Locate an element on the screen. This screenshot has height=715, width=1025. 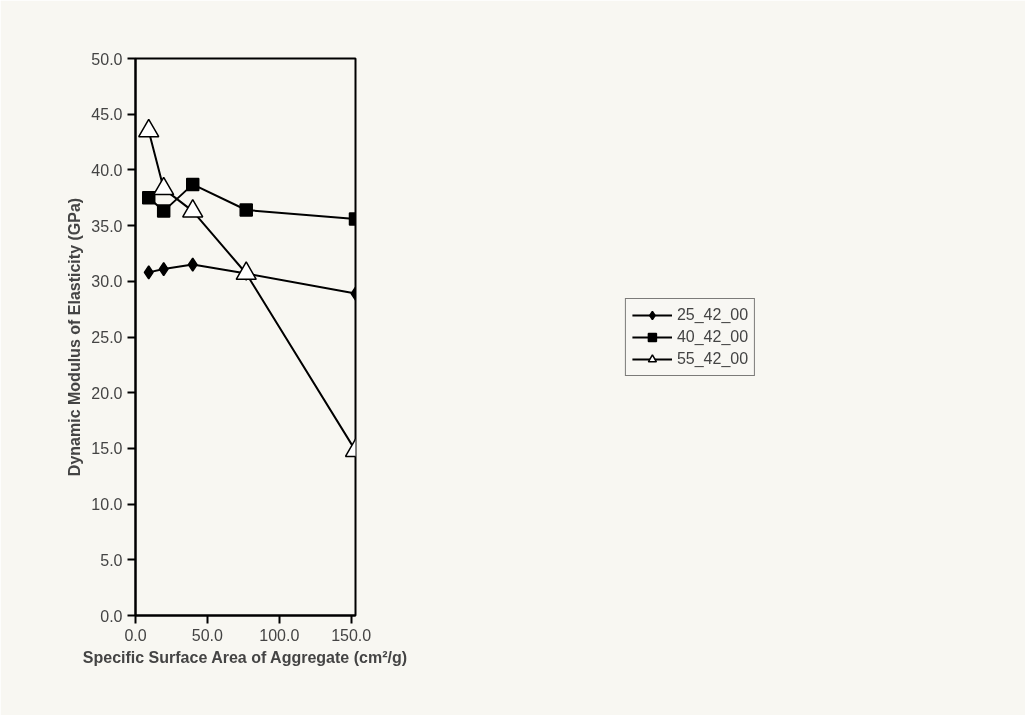
x-tick-label: 100.0 is located at coordinates (279, 635).